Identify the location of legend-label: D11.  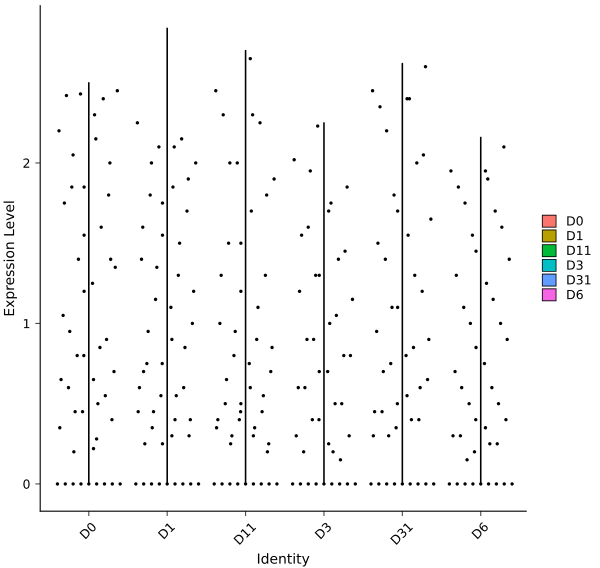
(578, 250).